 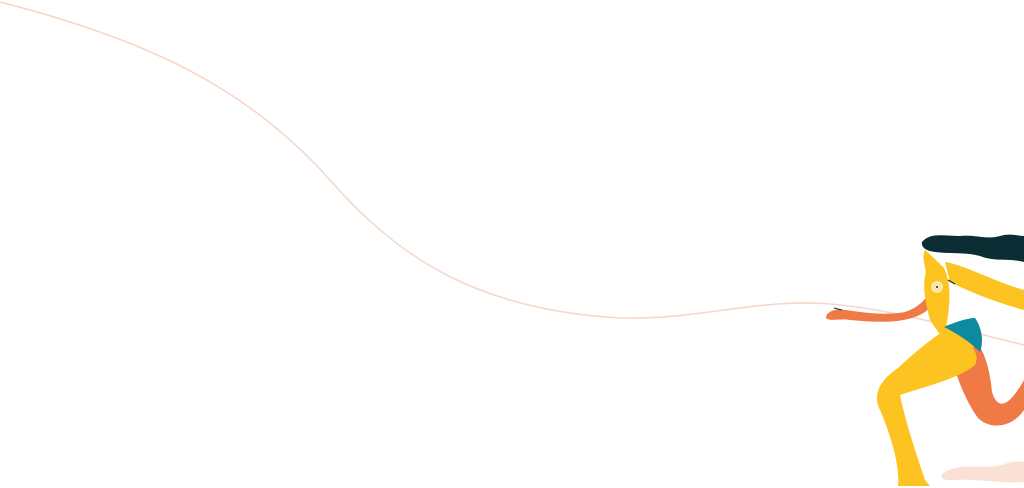 What do you see at coordinates (926, 408) in the screenshot?
I see `front-leg` at bounding box center [926, 408].